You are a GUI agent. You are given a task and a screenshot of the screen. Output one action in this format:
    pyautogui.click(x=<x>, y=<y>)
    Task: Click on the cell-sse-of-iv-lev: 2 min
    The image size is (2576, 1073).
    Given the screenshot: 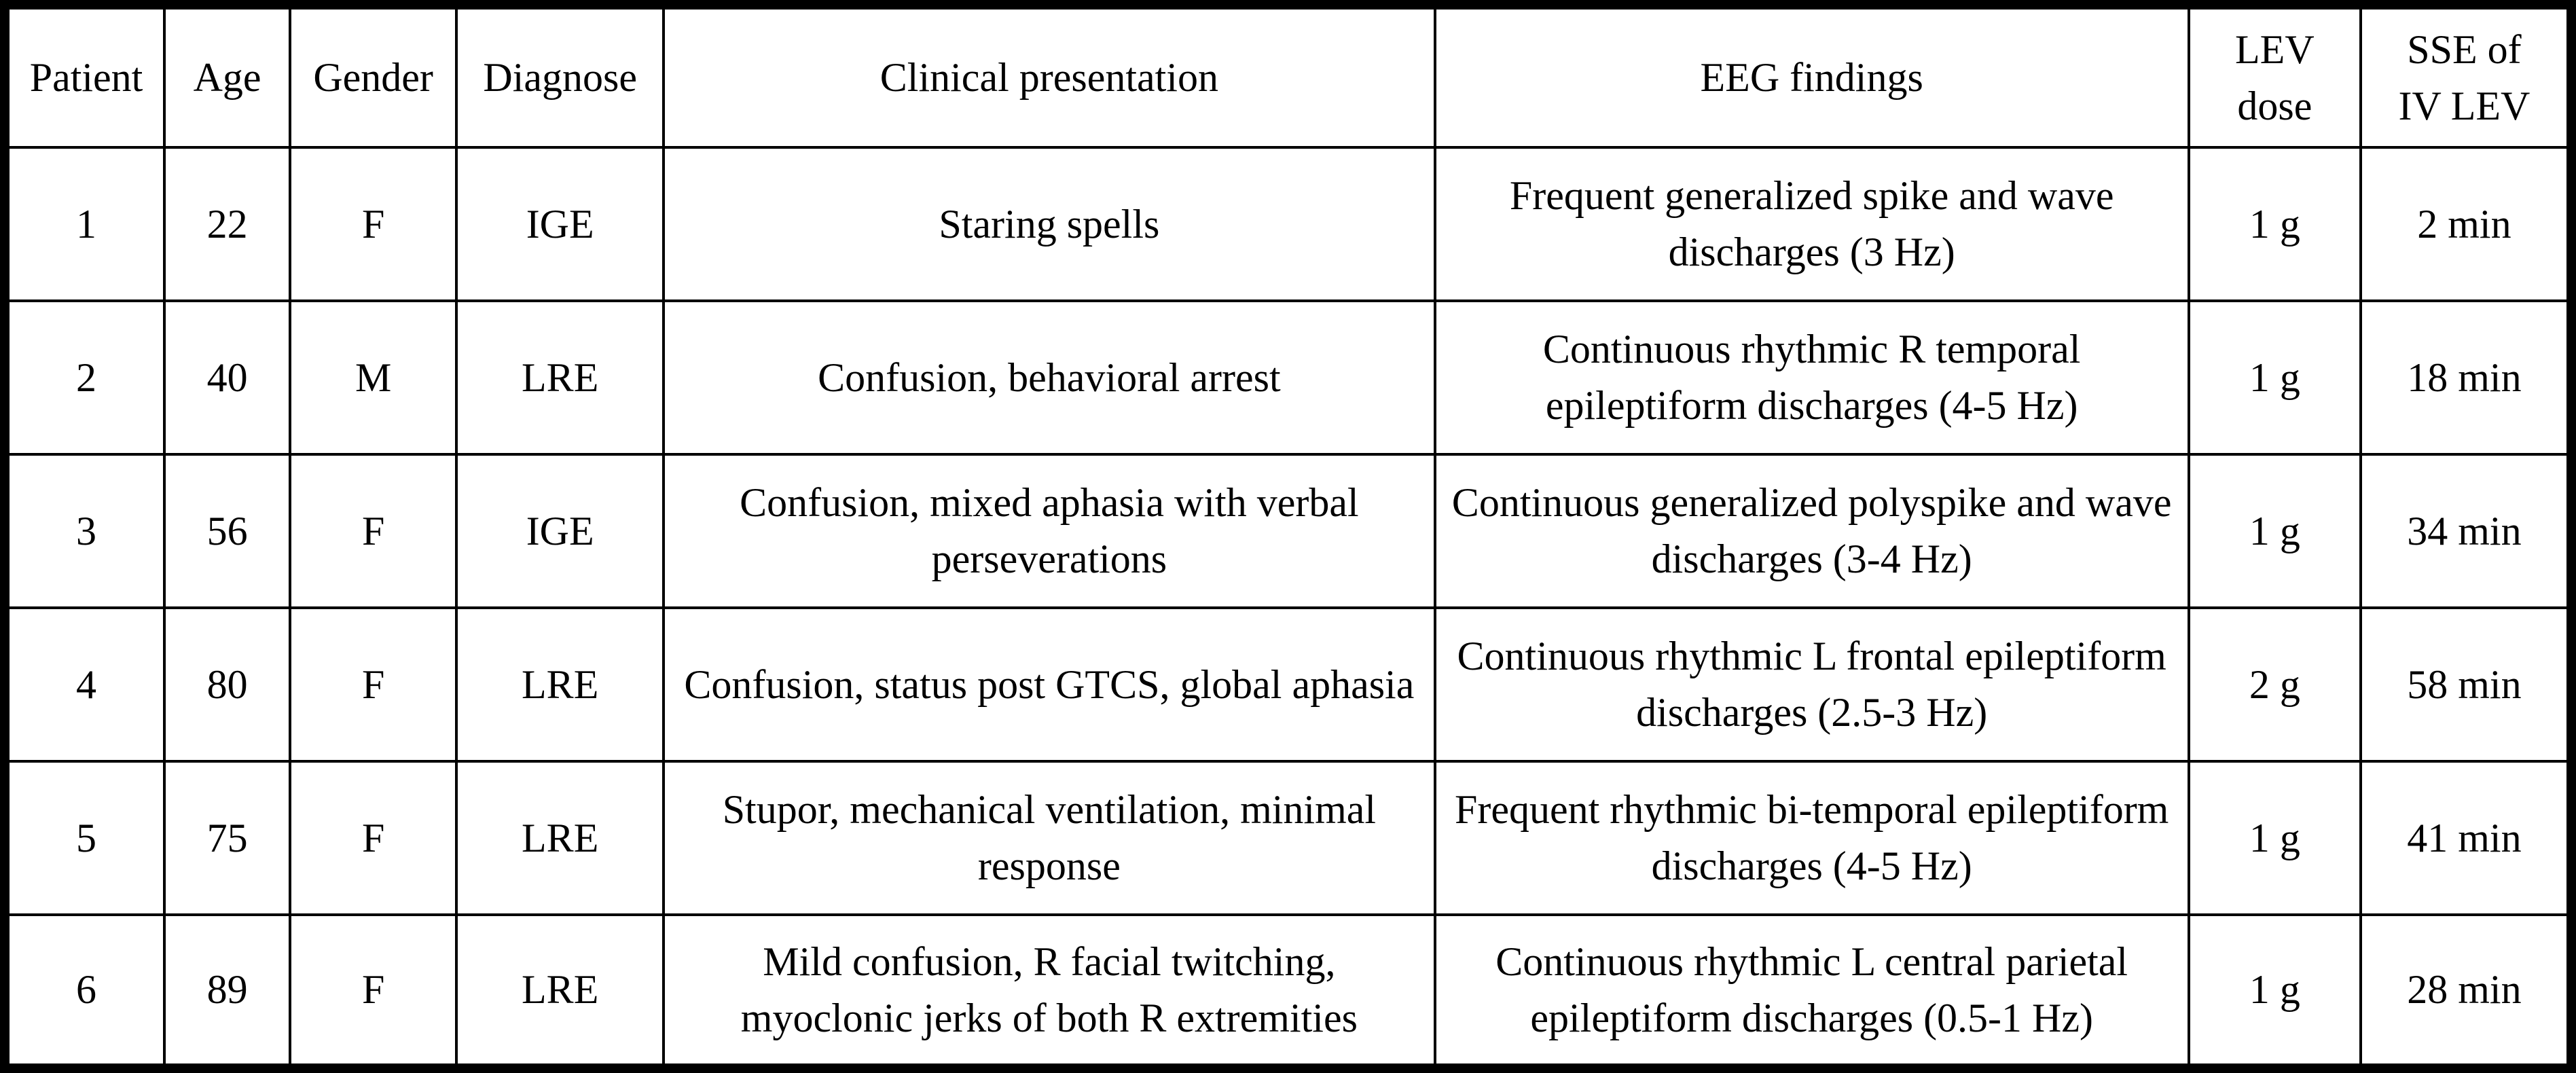 What is the action you would take?
    pyautogui.click(x=2466, y=224)
    